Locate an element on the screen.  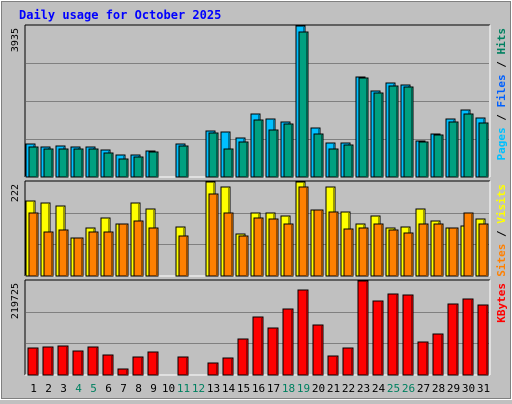
x-tick-label-day-12: 12 is located at coordinates (198, 388).